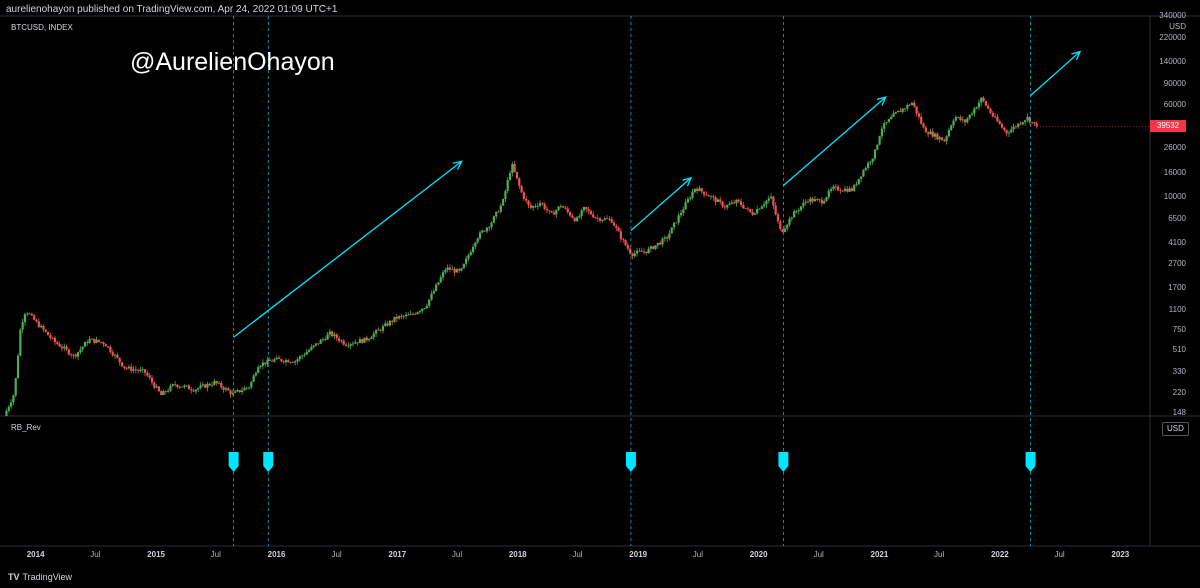  Describe the element at coordinates (1179, 392) in the screenshot. I see `price-tick-label: 220` at that location.